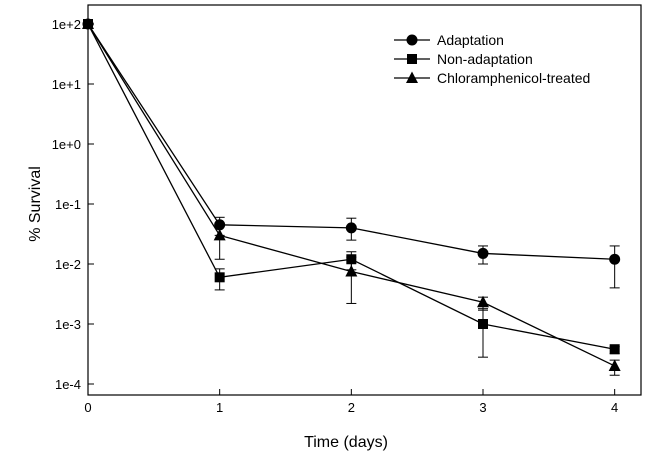  What do you see at coordinates (614, 407) in the screenshot?
I see `x-tick-label: 4` at bounding box center [614, 407].